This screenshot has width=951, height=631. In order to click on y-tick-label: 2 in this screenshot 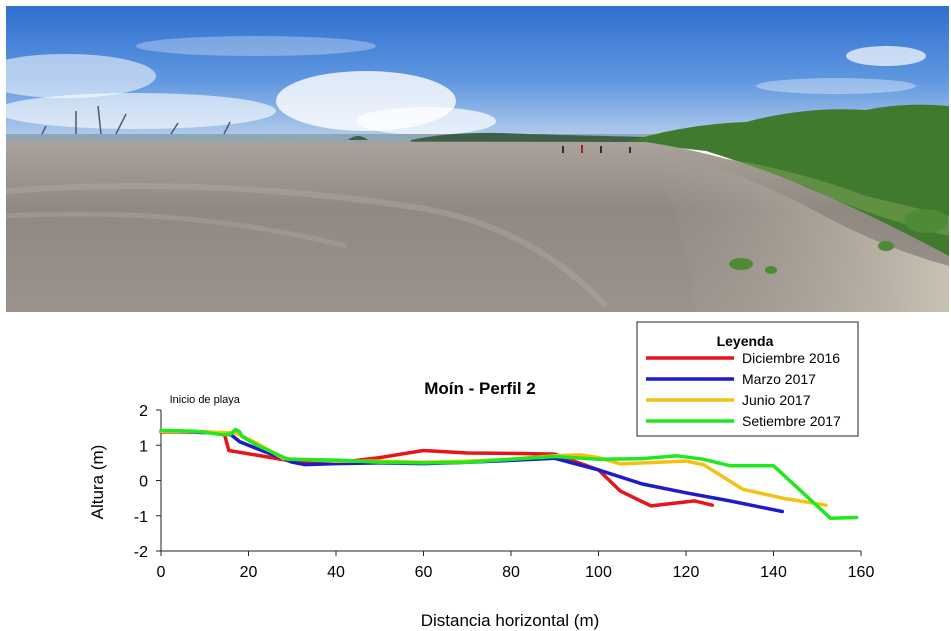, I will do `click(143, 411)`.